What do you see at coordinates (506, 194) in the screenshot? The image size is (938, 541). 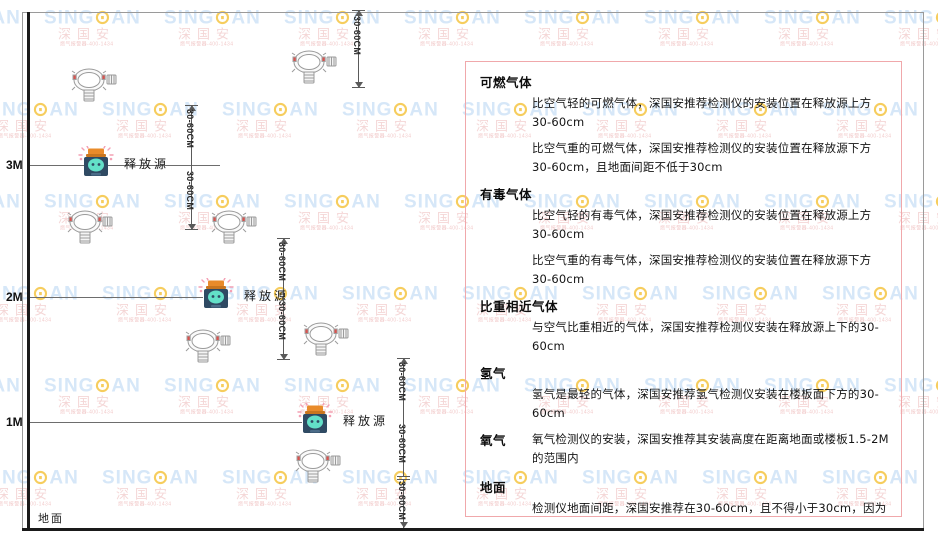 I see `panel-section-title: 有毒气体` at bounding box center [506, 194].